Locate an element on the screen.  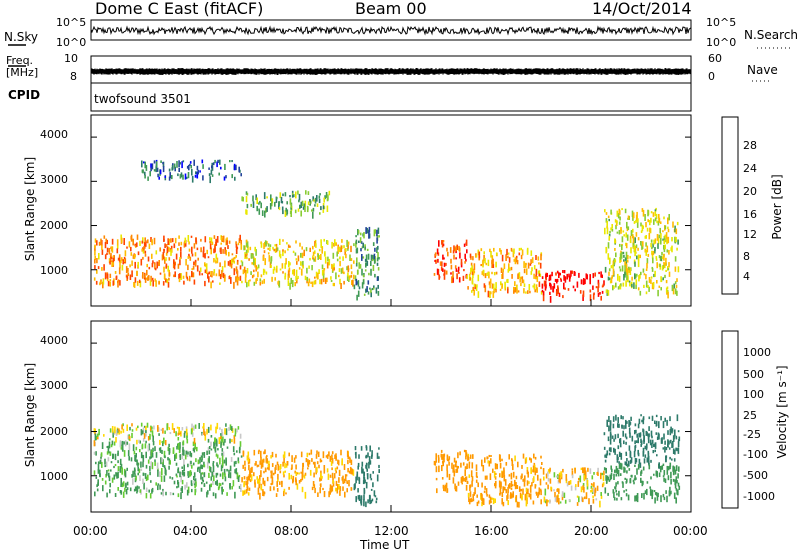
power-colorbar-frame is located at coordinates (730, 205).